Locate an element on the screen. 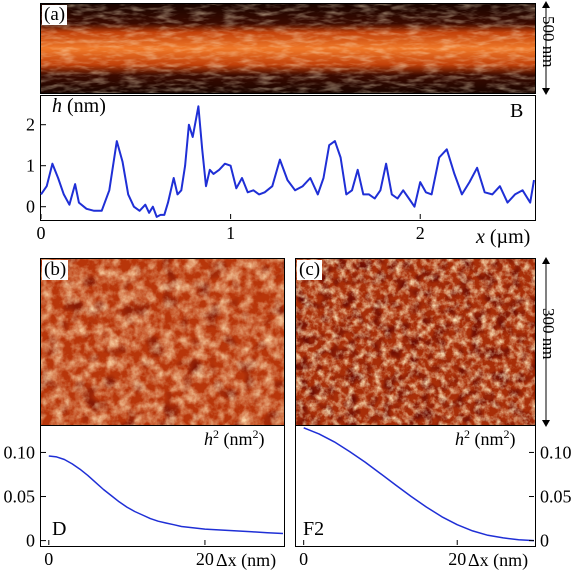  corr-F2-ylabel-var: h is located at coordinates (459, 439).